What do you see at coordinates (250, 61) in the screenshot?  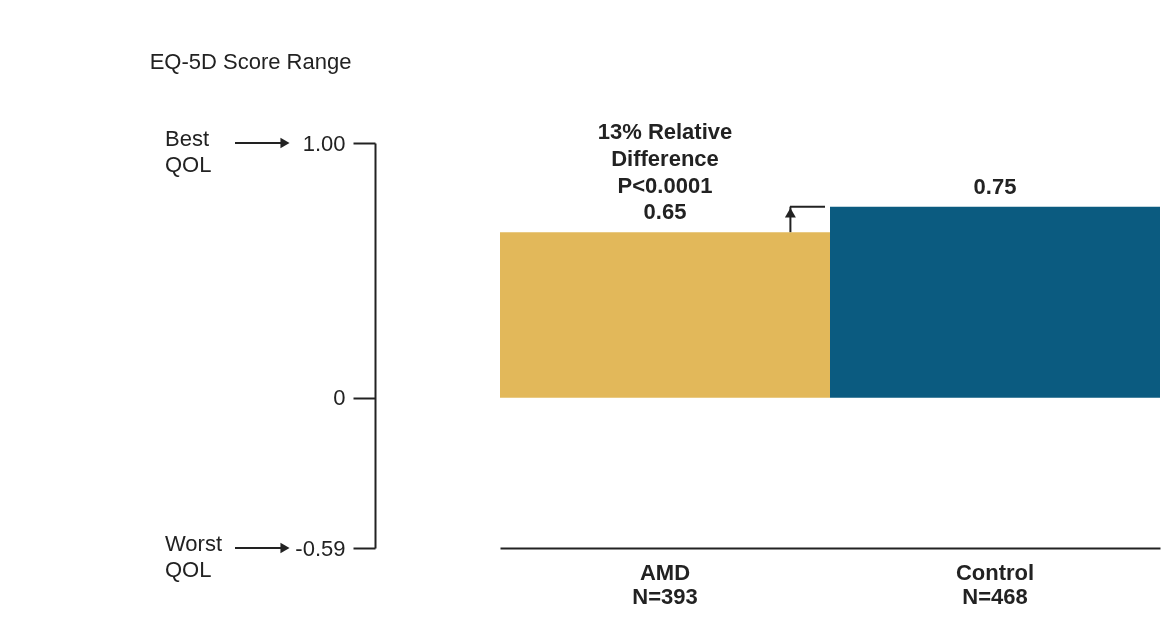 I see `y-axis-title: EQ-5D Score Range` at bounding box center [250, 61].